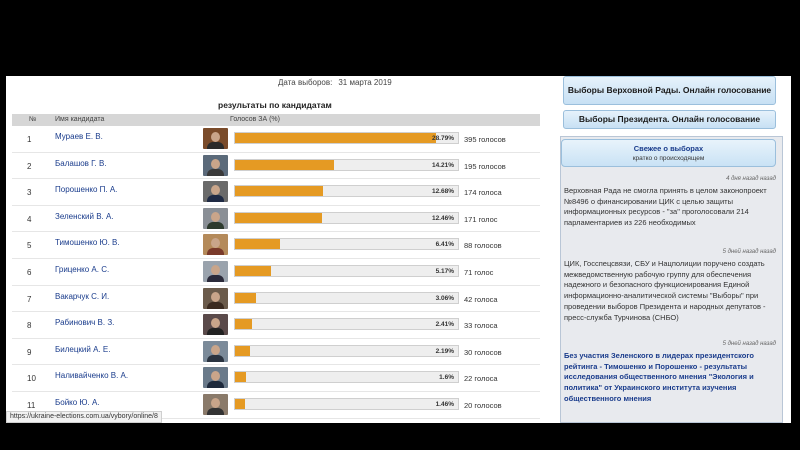 The height and width of the screenshot is (450, 800). What do you see at coordinates (84, 216) in the screenshot?
I see `candidate-name-link: Зеленский В. А.` at bounding box center [84, 216].